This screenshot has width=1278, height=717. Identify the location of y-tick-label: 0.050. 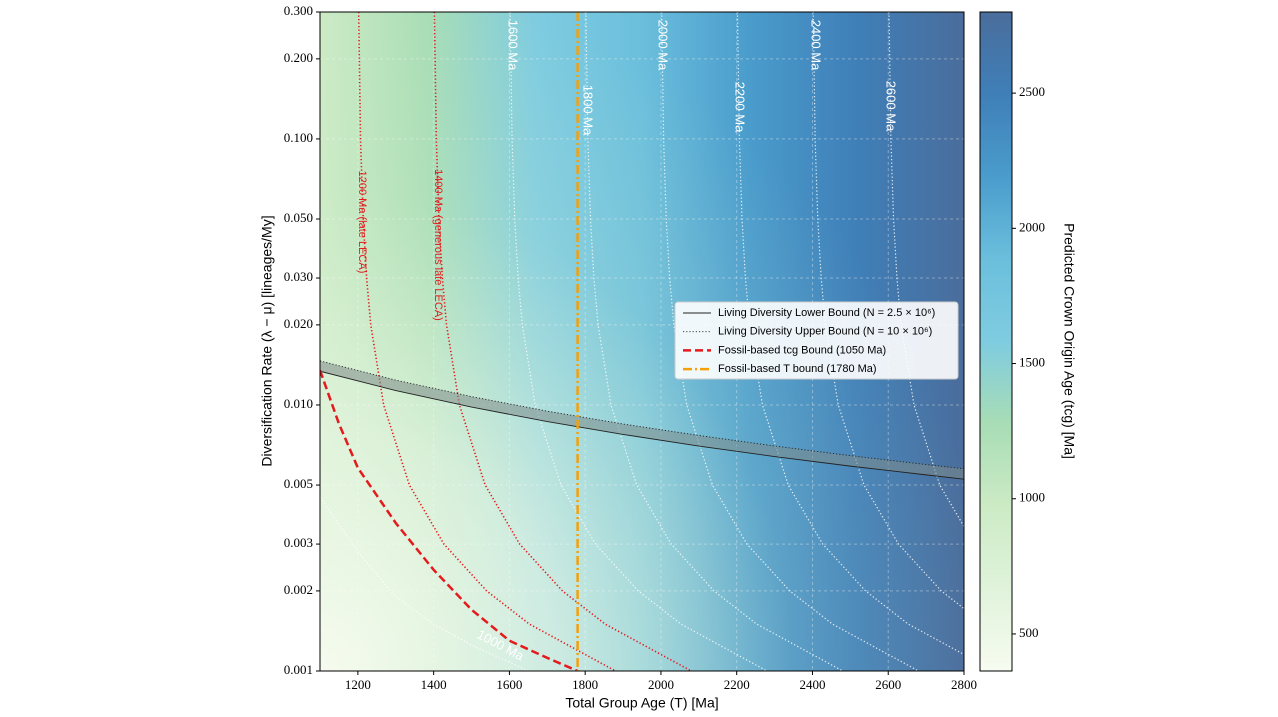
(298, 217).